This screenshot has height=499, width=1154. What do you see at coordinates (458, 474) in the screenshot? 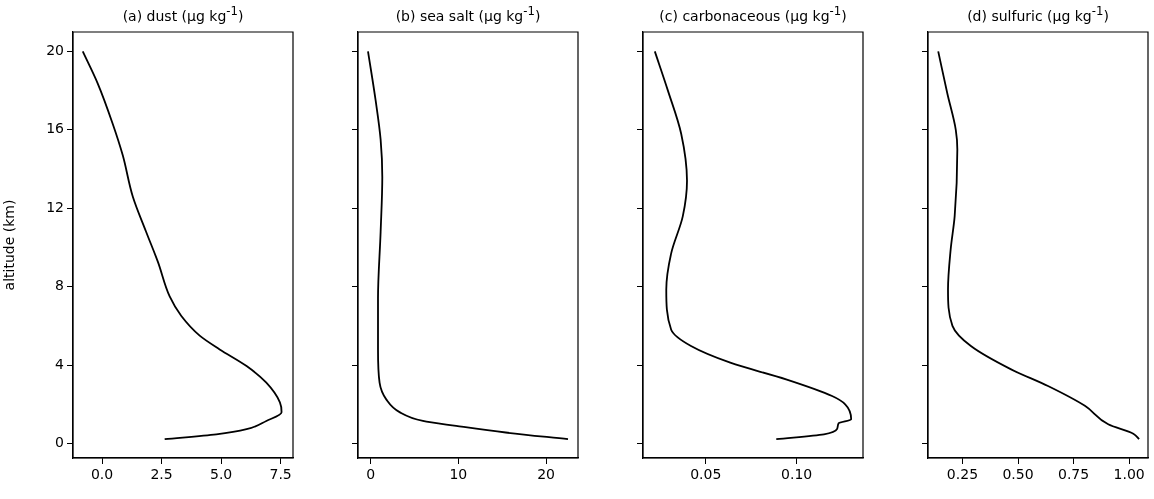
I see `x-tick-label: 10` at bounding box center [458, 474].